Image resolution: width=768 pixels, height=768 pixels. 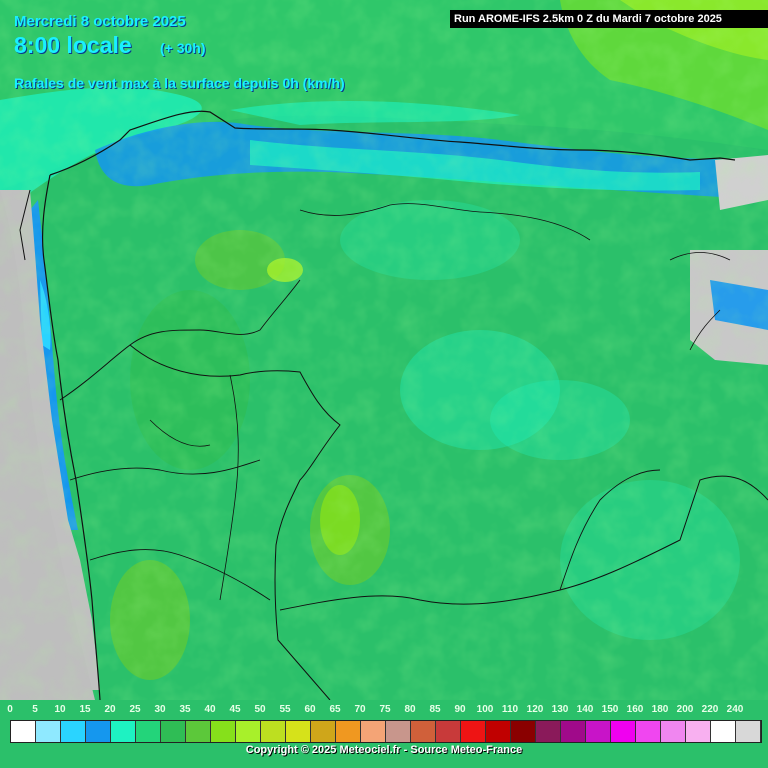 What do you see at coordinates (185, 709) in the screenshot?
I see `legend-tick-label: 35` at bounding box center [185, 709].